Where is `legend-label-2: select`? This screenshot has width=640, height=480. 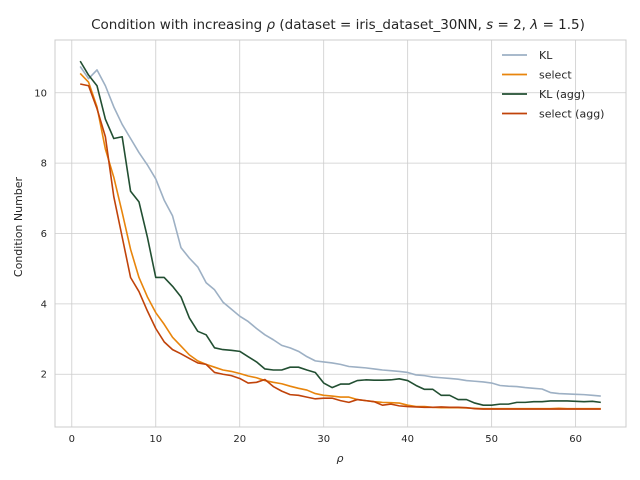
legend-label-2: select is located at coordinates (555, 75).